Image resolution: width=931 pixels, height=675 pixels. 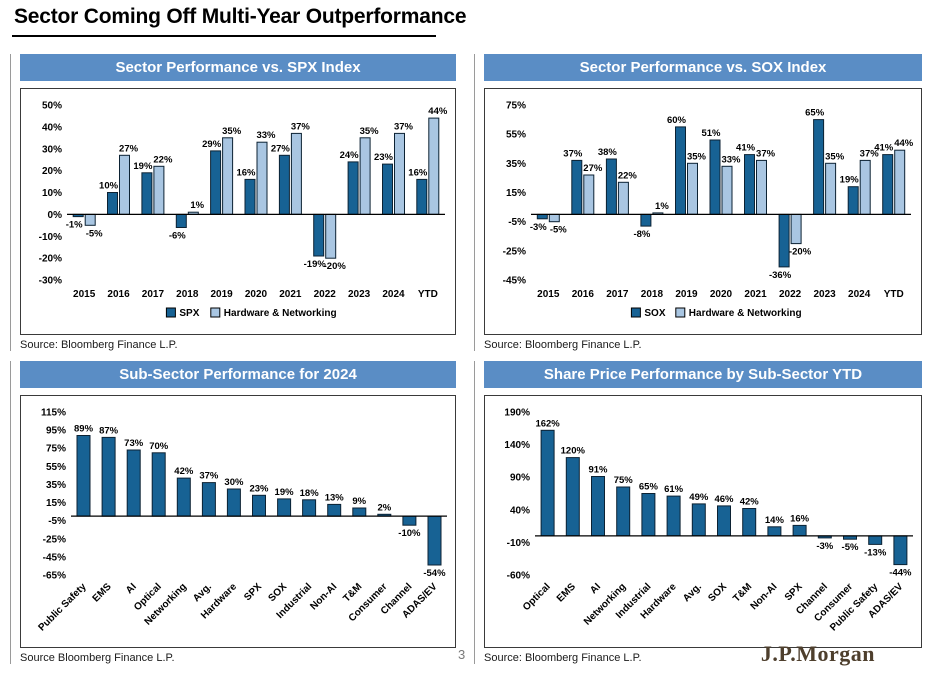 What do you see at coordinates (109, 186) in the screenshot?
I see `svg-text: 10%` at bounding box center [109, 186].